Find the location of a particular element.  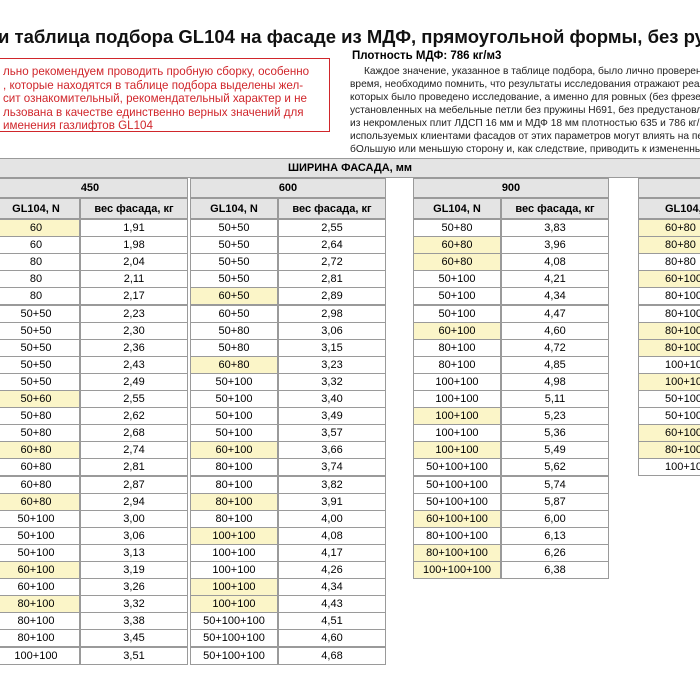

weight-cell: 1,98 is located at coordinates (134, 245).